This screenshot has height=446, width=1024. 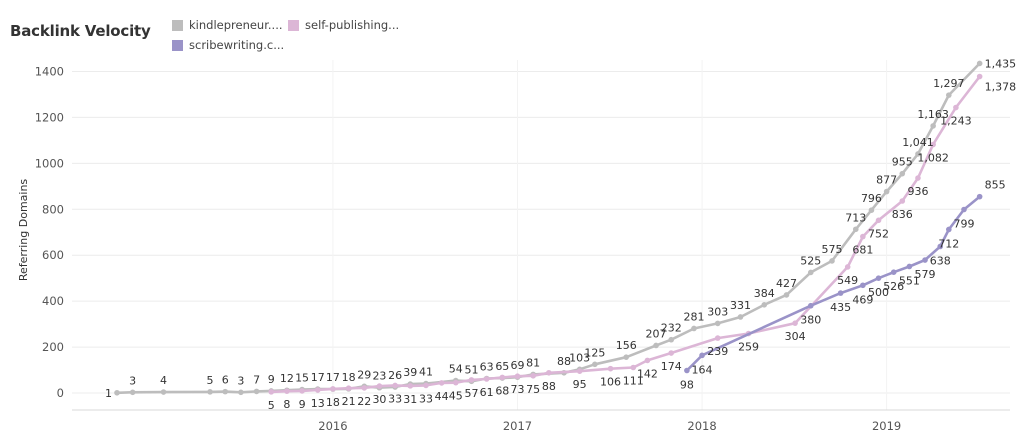 I want to click on data-label: 45, so click(x=456, y=396).